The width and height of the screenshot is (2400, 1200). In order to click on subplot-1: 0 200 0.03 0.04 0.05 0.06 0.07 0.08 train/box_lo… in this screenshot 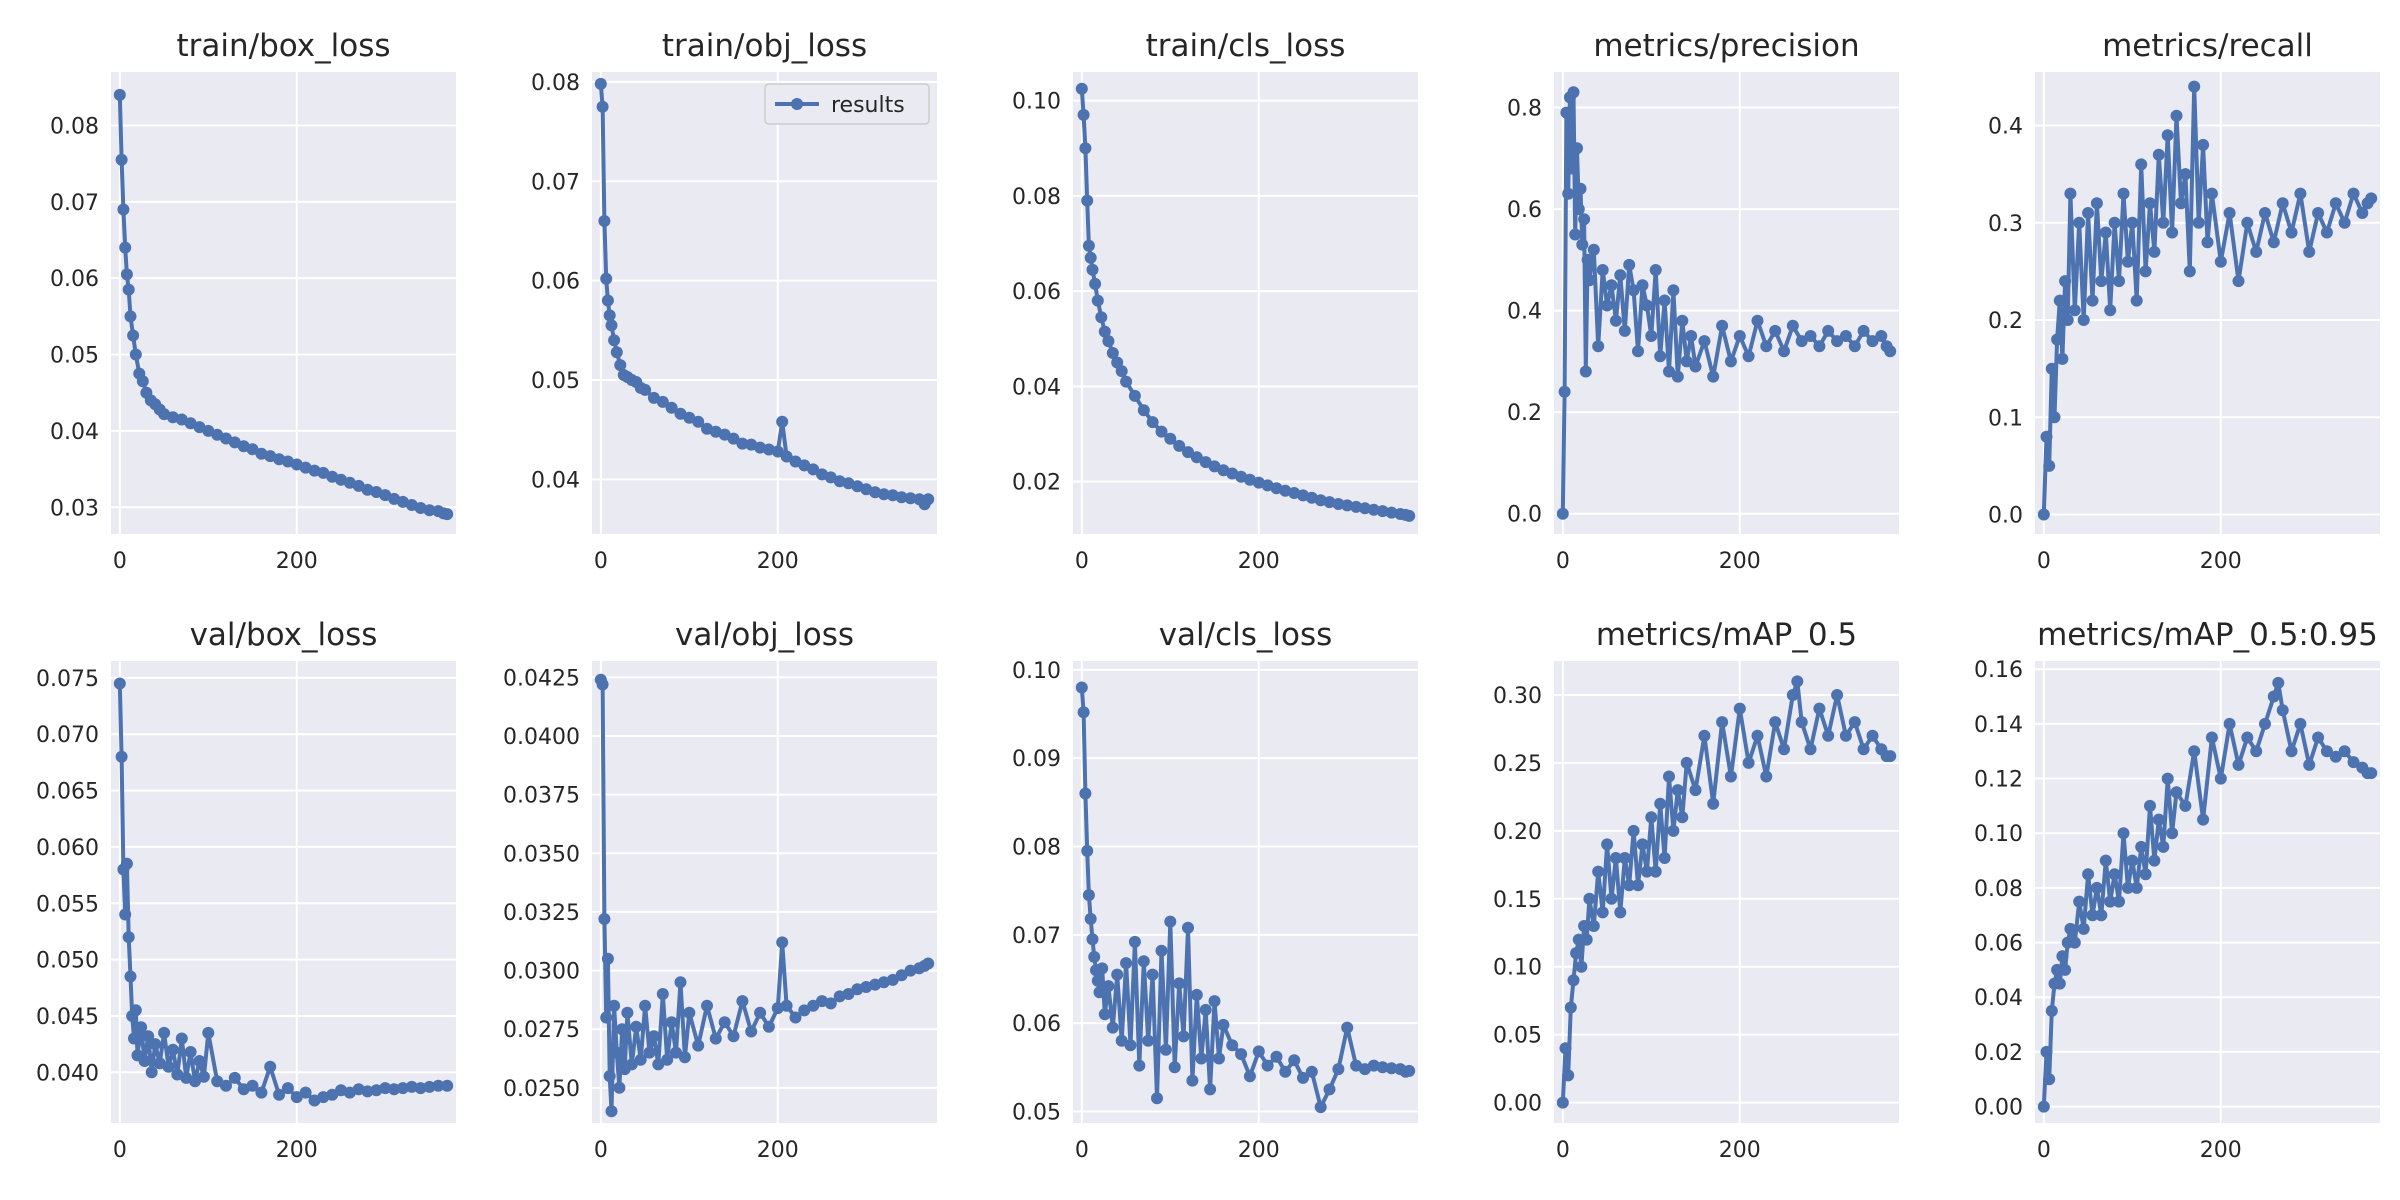, I will do `click(253, 301)`.